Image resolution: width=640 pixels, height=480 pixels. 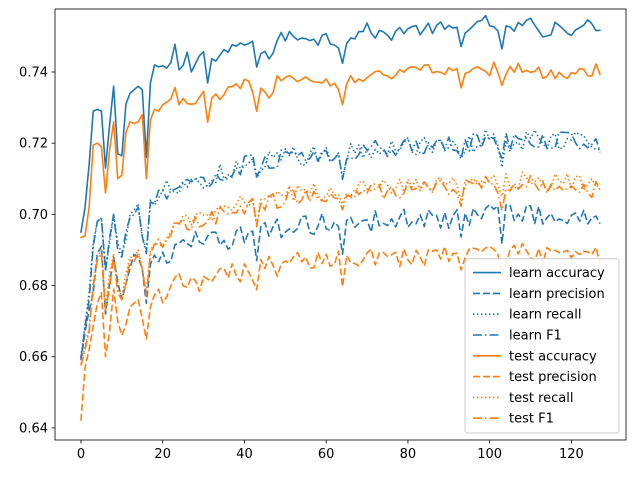 I want to click on x-tick-label: 40, so click(x=244, y=454).